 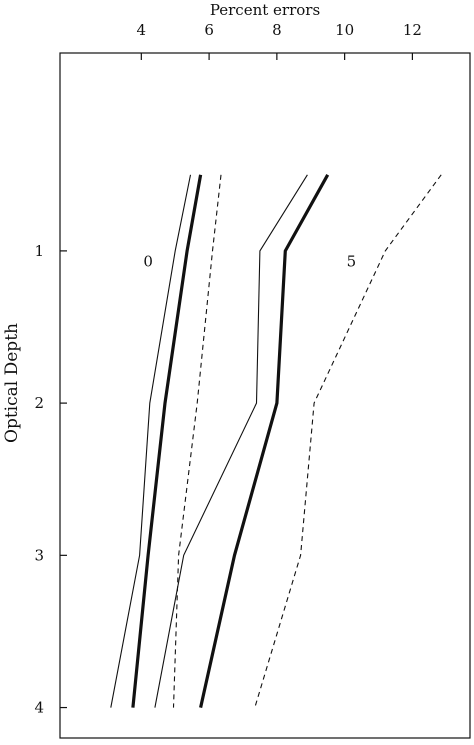 I want to click on y-tick-label: 3, so click(x=39, y=555).